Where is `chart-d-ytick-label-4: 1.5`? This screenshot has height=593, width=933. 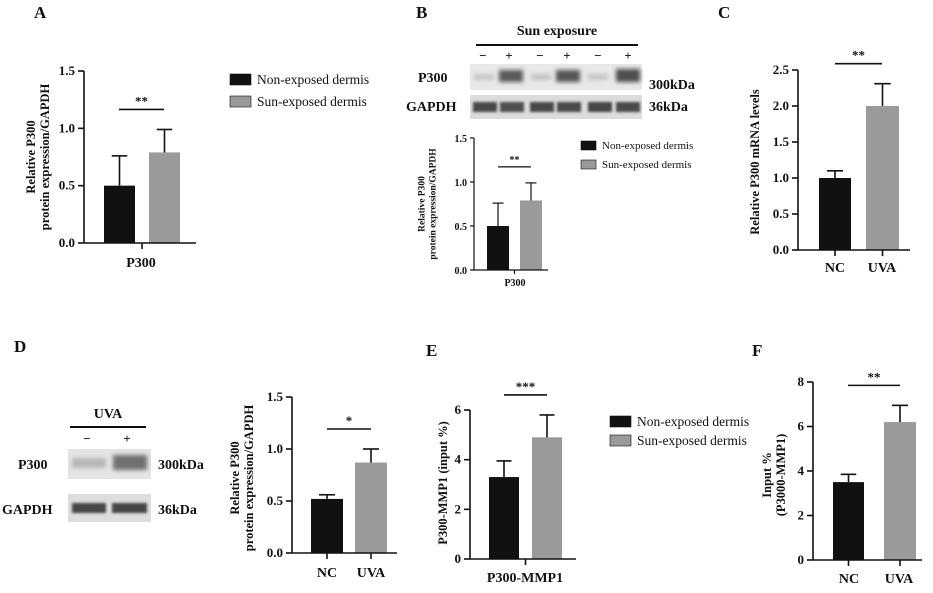
chart-d-ytick-label-4: 1.5 is located at coordinates (275, 396).